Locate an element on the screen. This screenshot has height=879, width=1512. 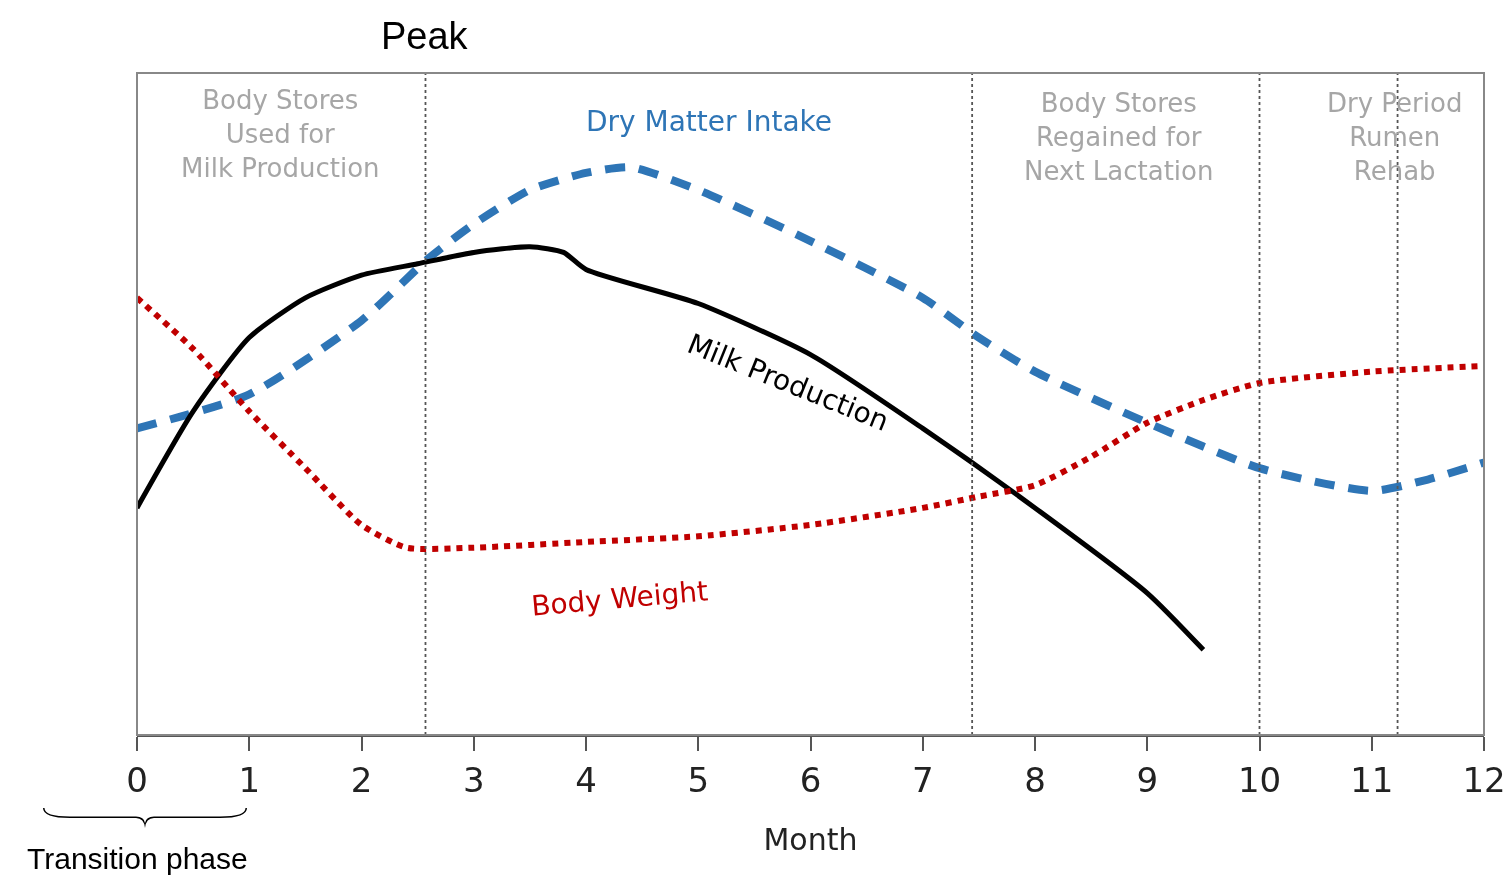
x-tick-label: 10 is located at coordinates (1259, 779).